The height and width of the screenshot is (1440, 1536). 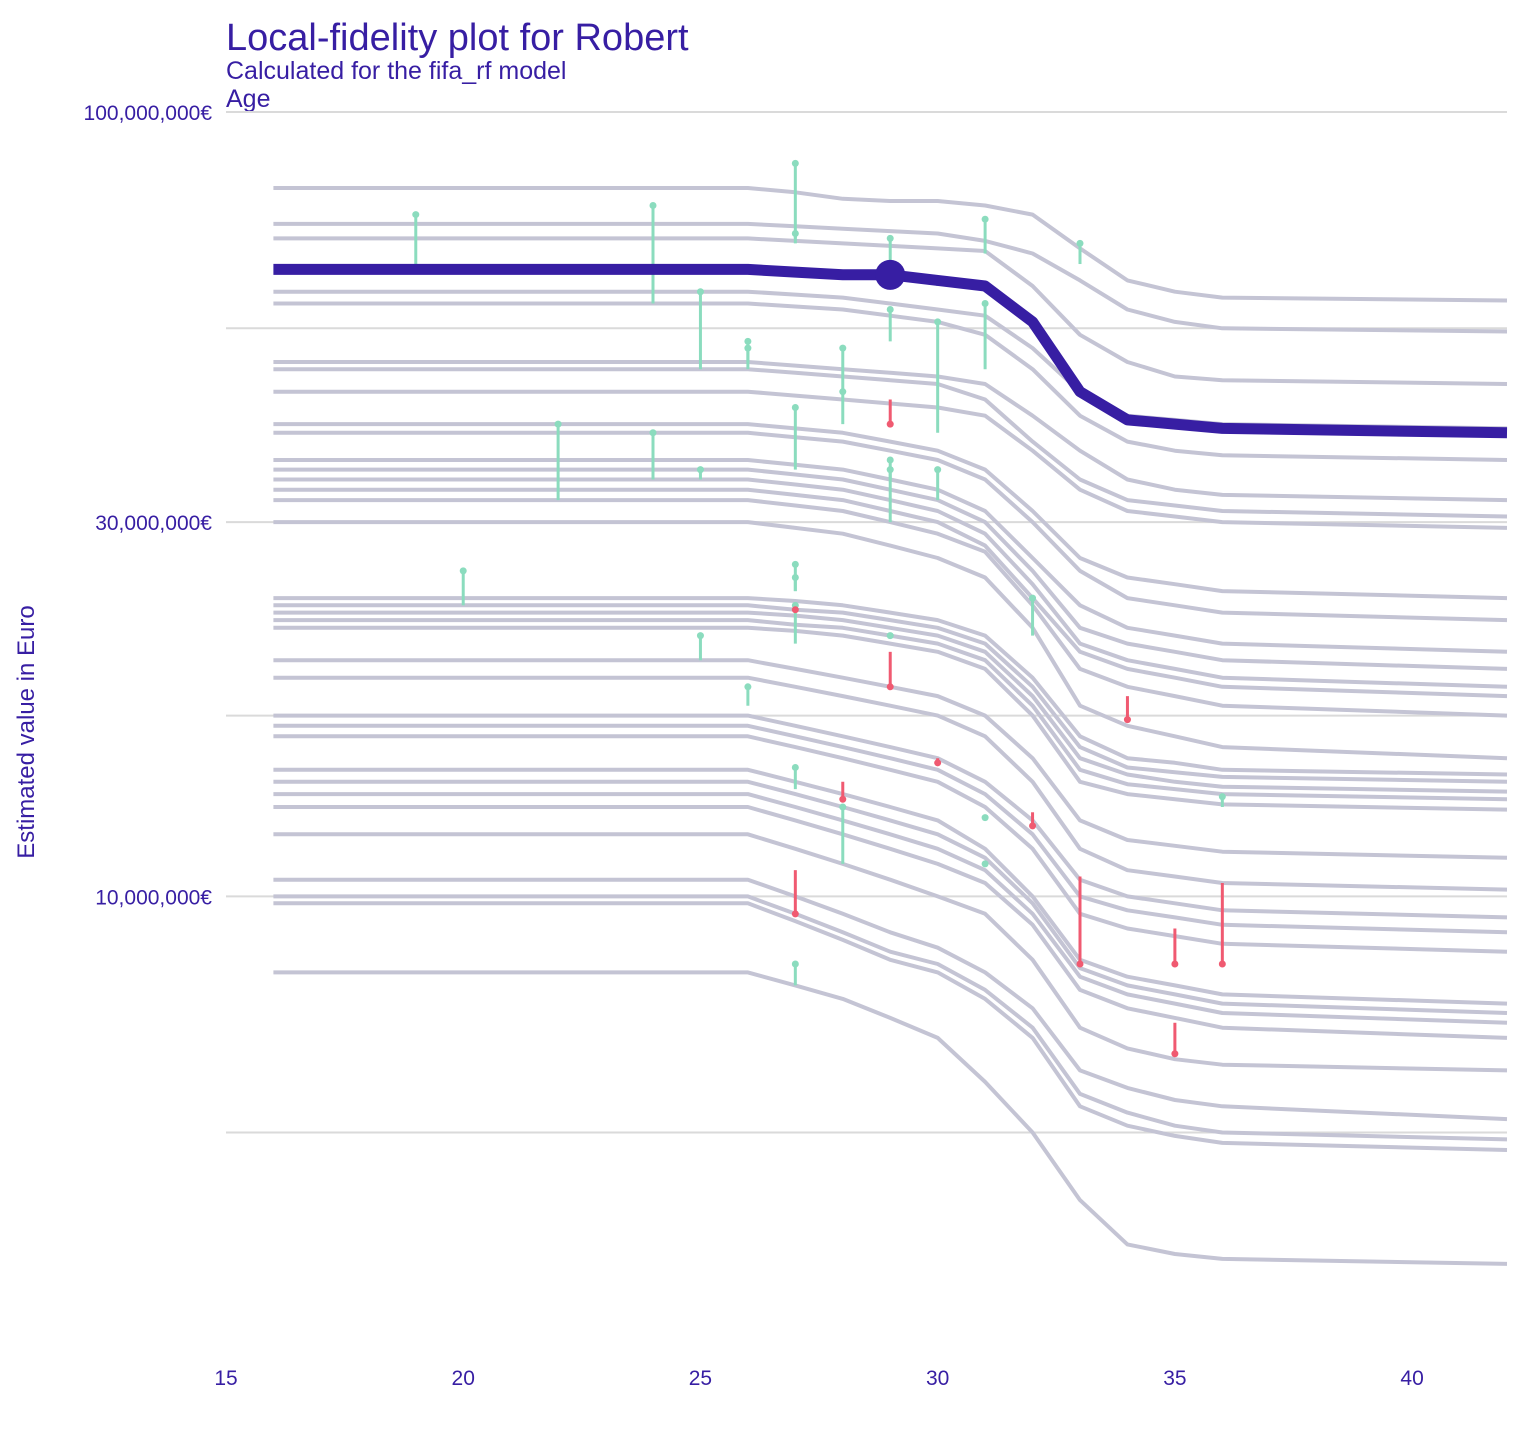 I want to click on main-profile-line, so click(x=890, y=351).